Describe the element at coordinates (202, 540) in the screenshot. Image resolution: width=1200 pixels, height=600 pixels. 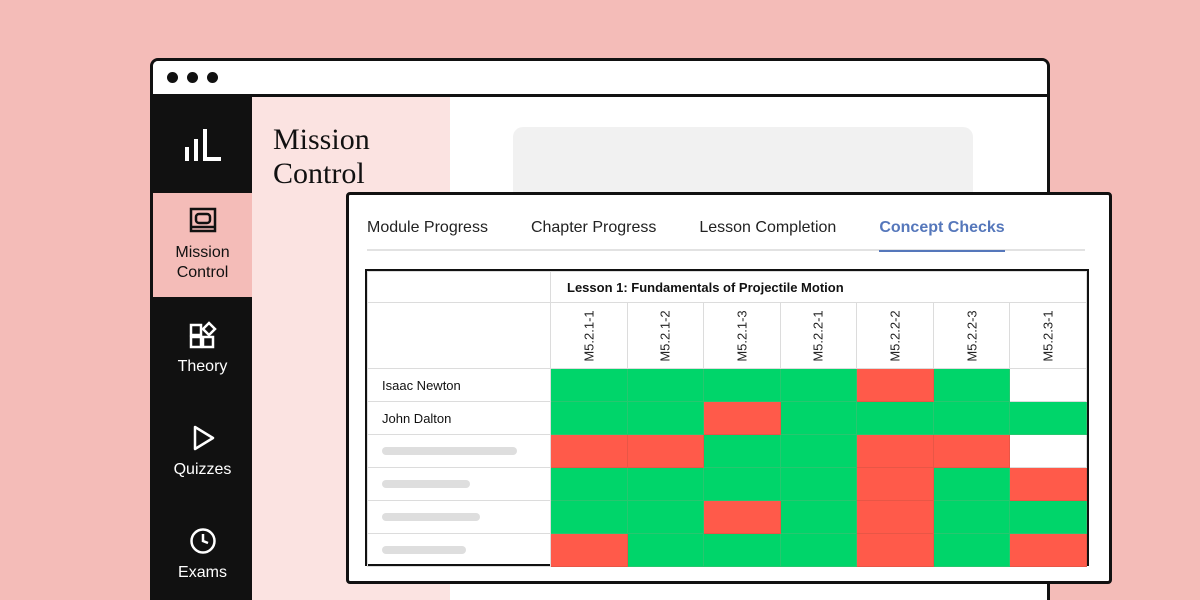
I see `clock-icon` at that location.